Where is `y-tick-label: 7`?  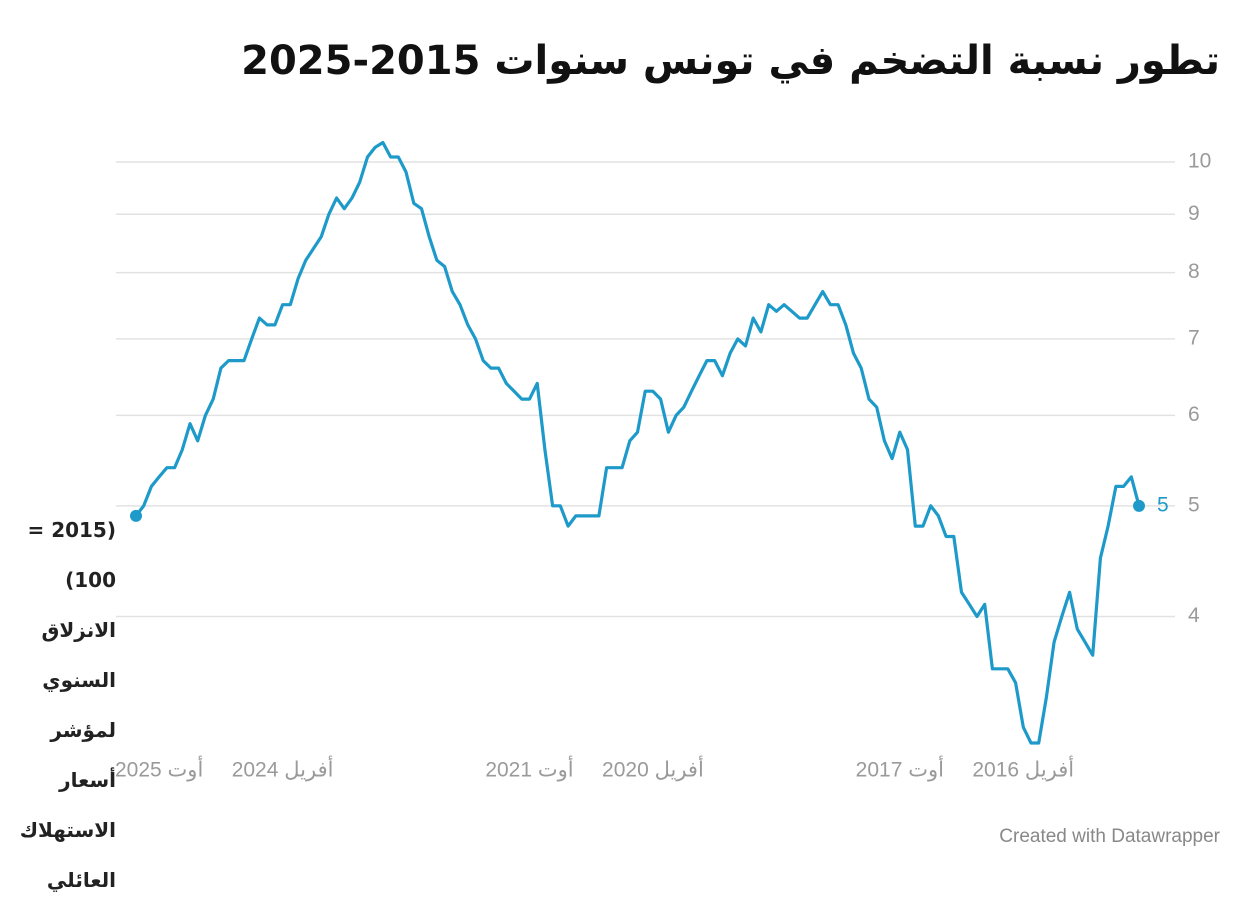
y-tick-label: 7 is located at coordinates (1194, 337).